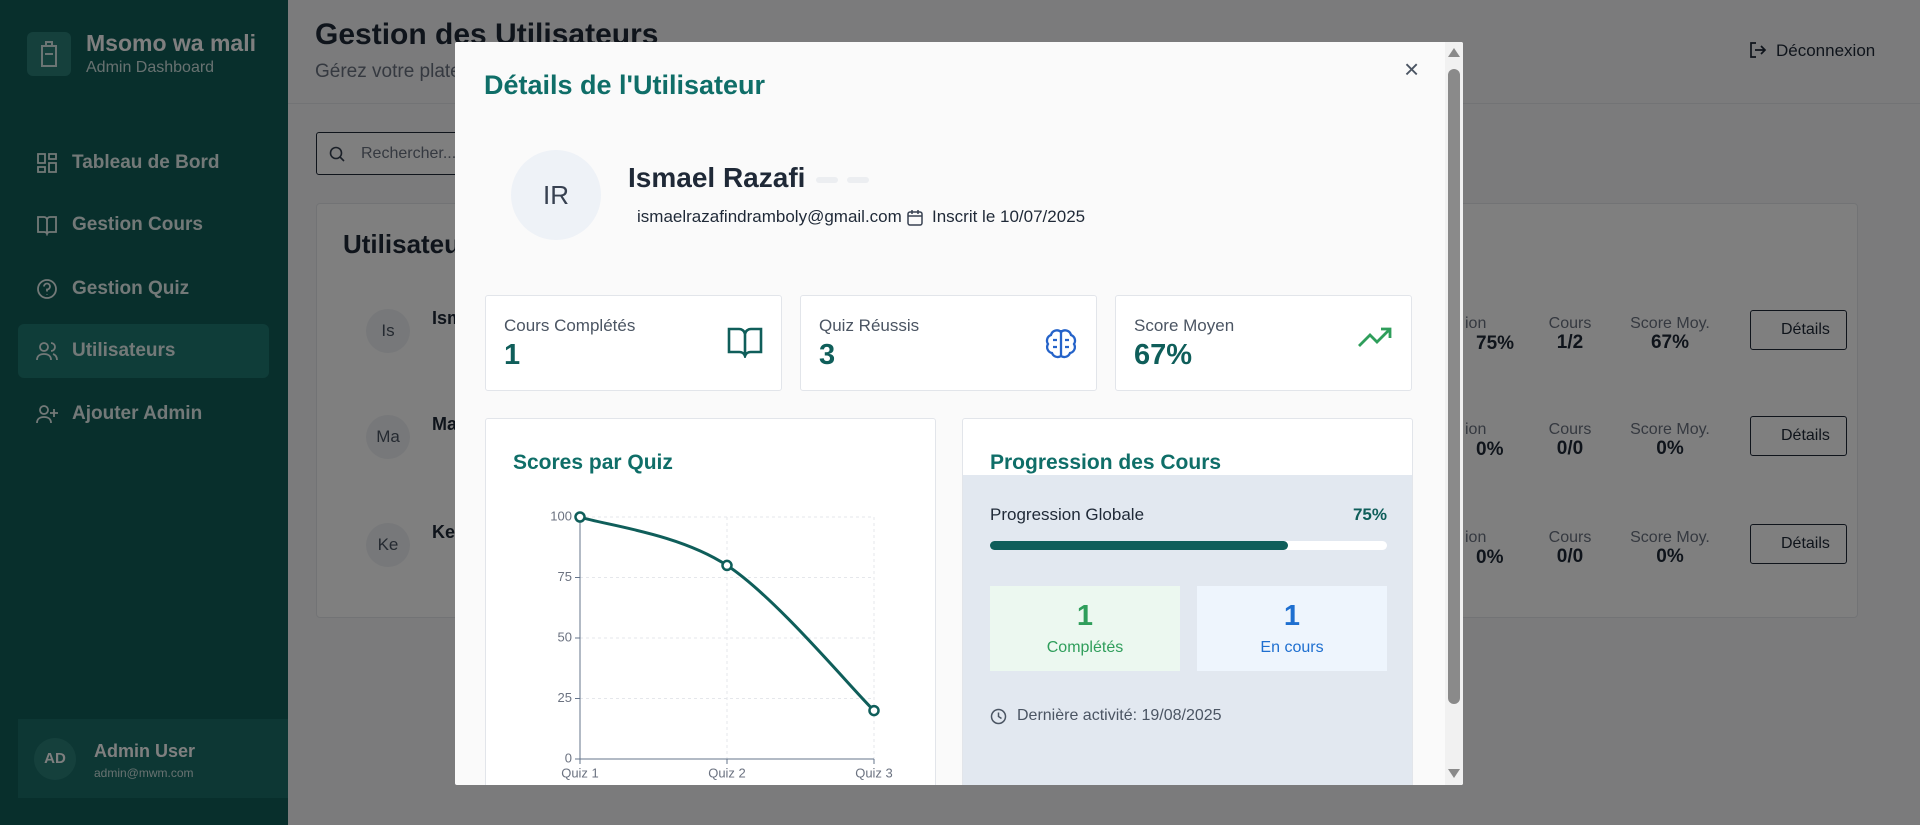 The width and height of the screenshot is (1920, 825). Describe the element at coordinates (1454, 774) in the screenshot. I see `scroll-down` at that location.